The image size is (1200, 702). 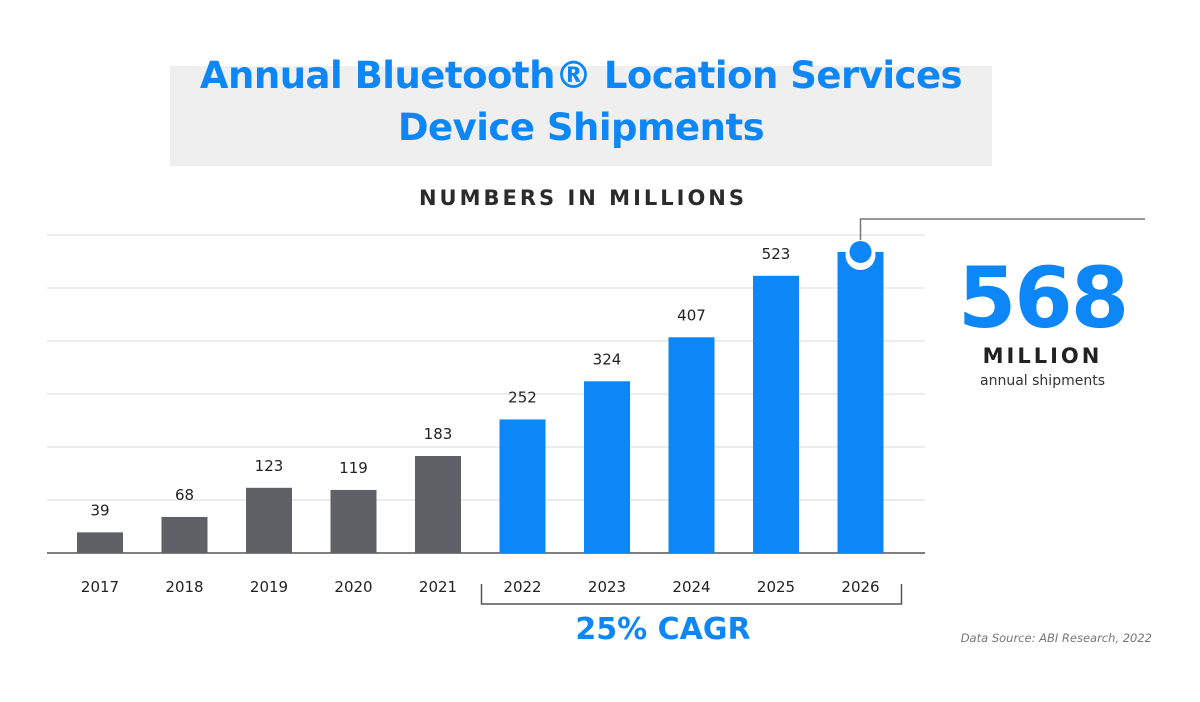 I want to click on callout-unit: MILLION, so click(x=1042, y=356).